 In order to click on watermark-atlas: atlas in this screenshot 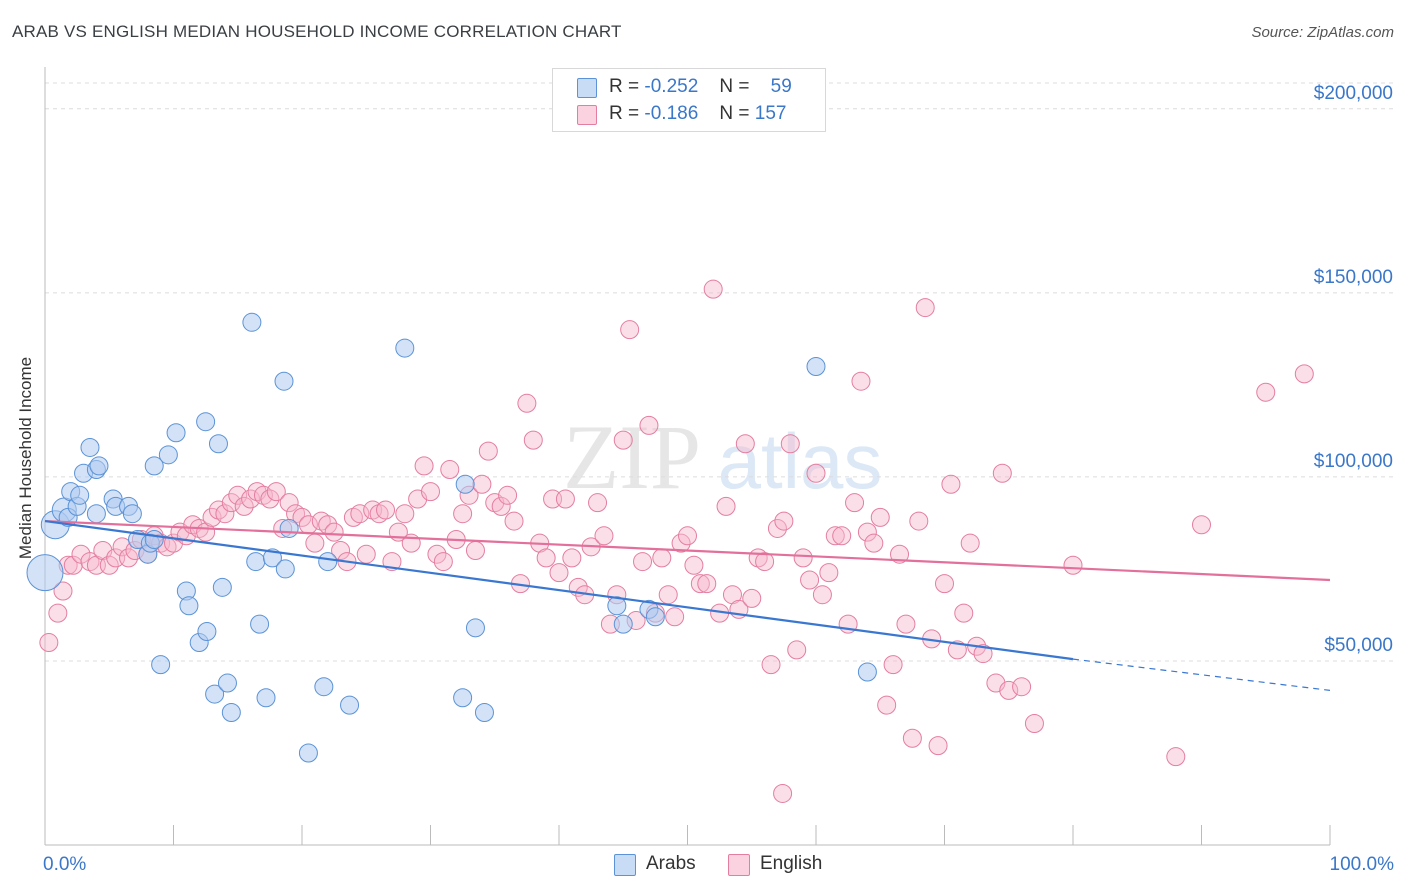, I will do `click(800, 461)`.